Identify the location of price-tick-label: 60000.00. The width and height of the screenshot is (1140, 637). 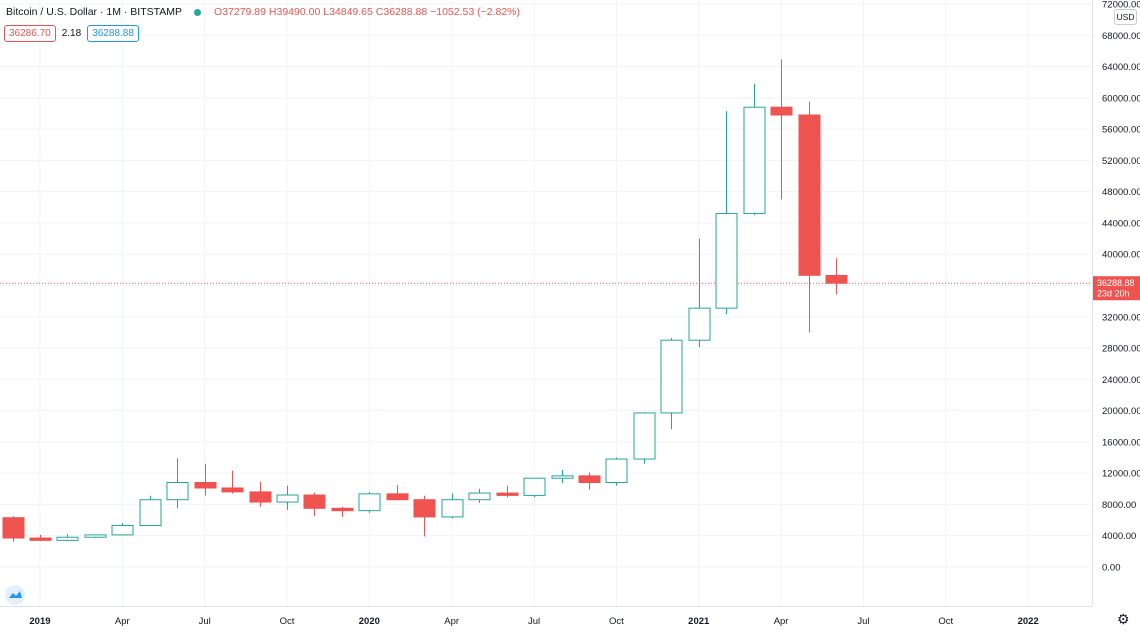
(1121, 98).